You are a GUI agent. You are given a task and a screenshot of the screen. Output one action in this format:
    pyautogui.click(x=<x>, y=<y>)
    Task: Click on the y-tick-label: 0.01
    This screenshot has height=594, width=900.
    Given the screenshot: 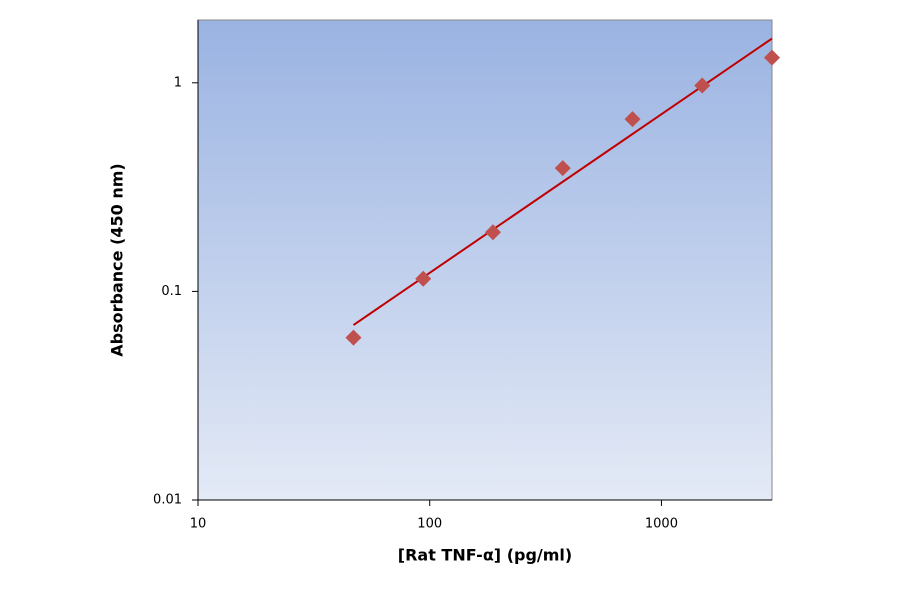 What is the action you would take?
    pyautogui.click(x=167, y=500)
    